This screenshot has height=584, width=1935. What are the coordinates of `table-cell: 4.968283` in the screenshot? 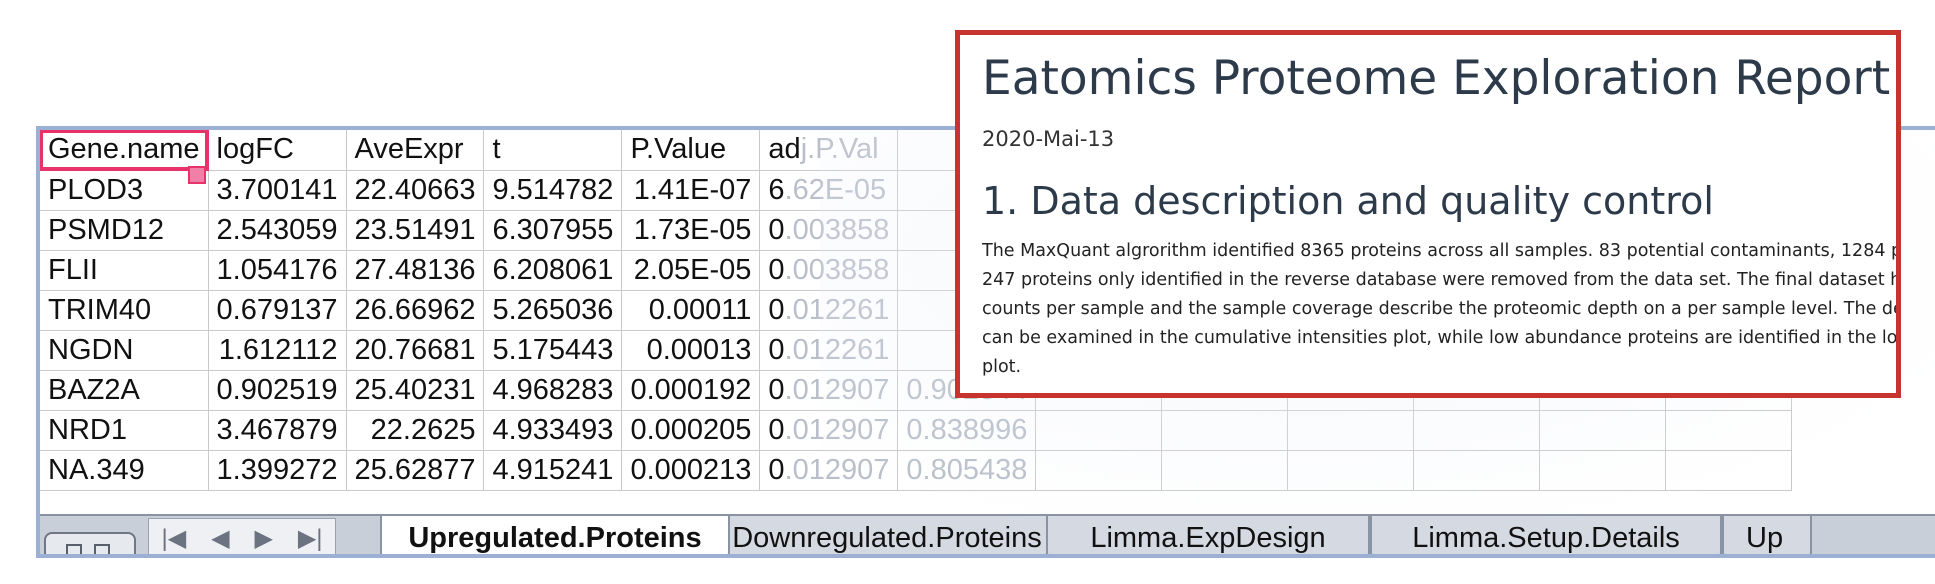 It's located at (553, 390).